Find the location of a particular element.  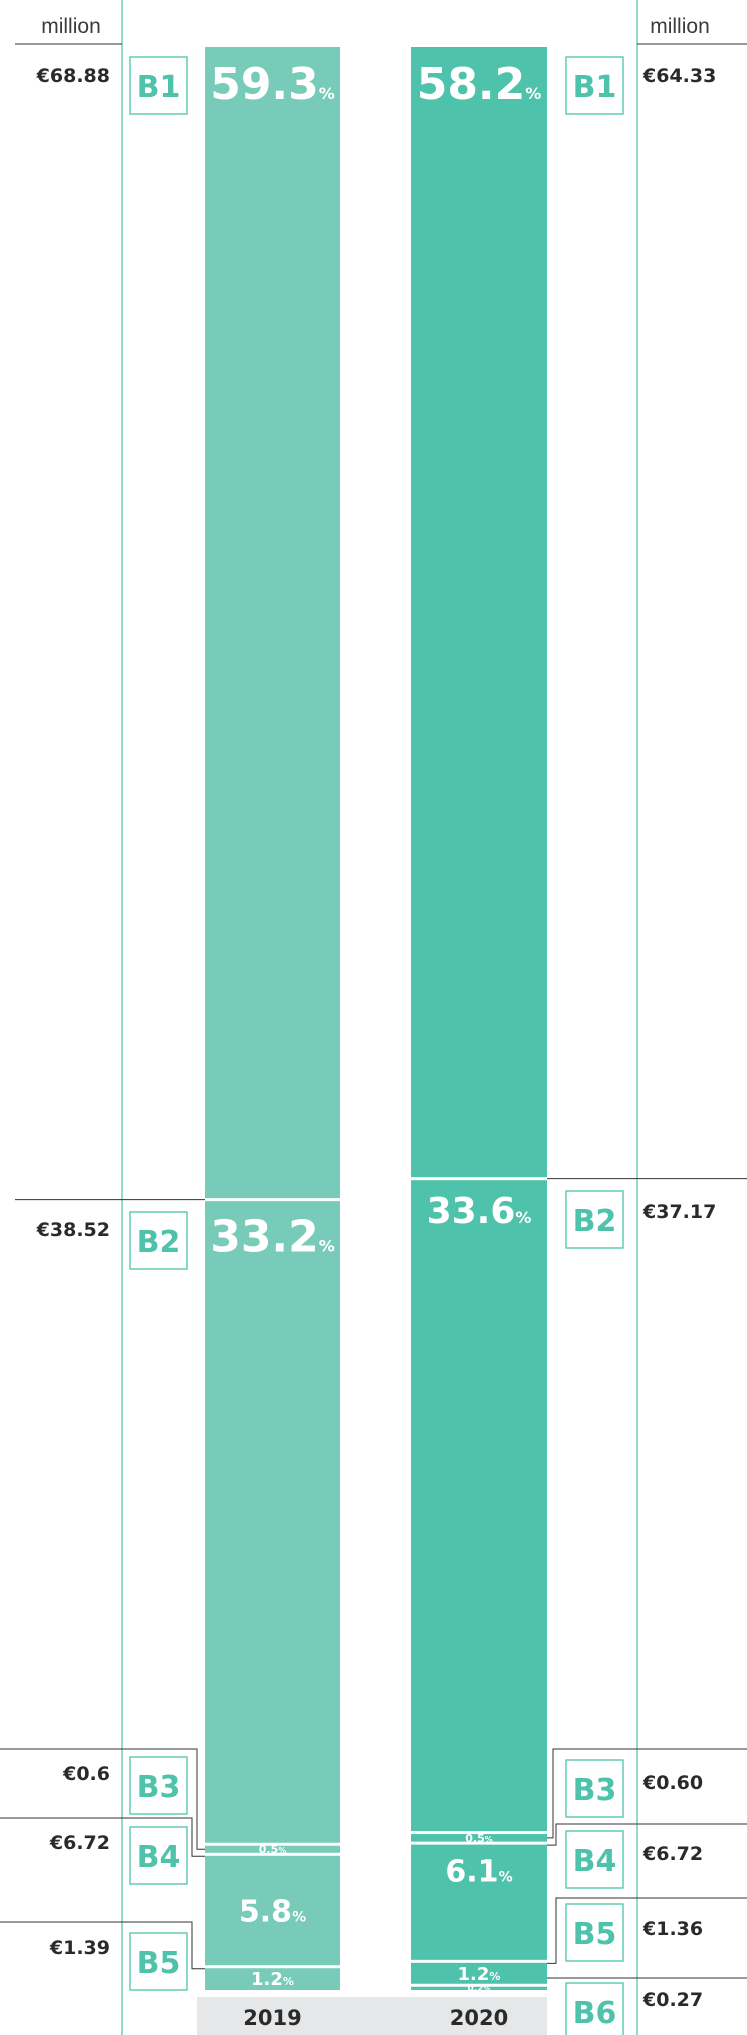

pct-label-b2-2019: 33.2% is located at coordinates (272, 1236).